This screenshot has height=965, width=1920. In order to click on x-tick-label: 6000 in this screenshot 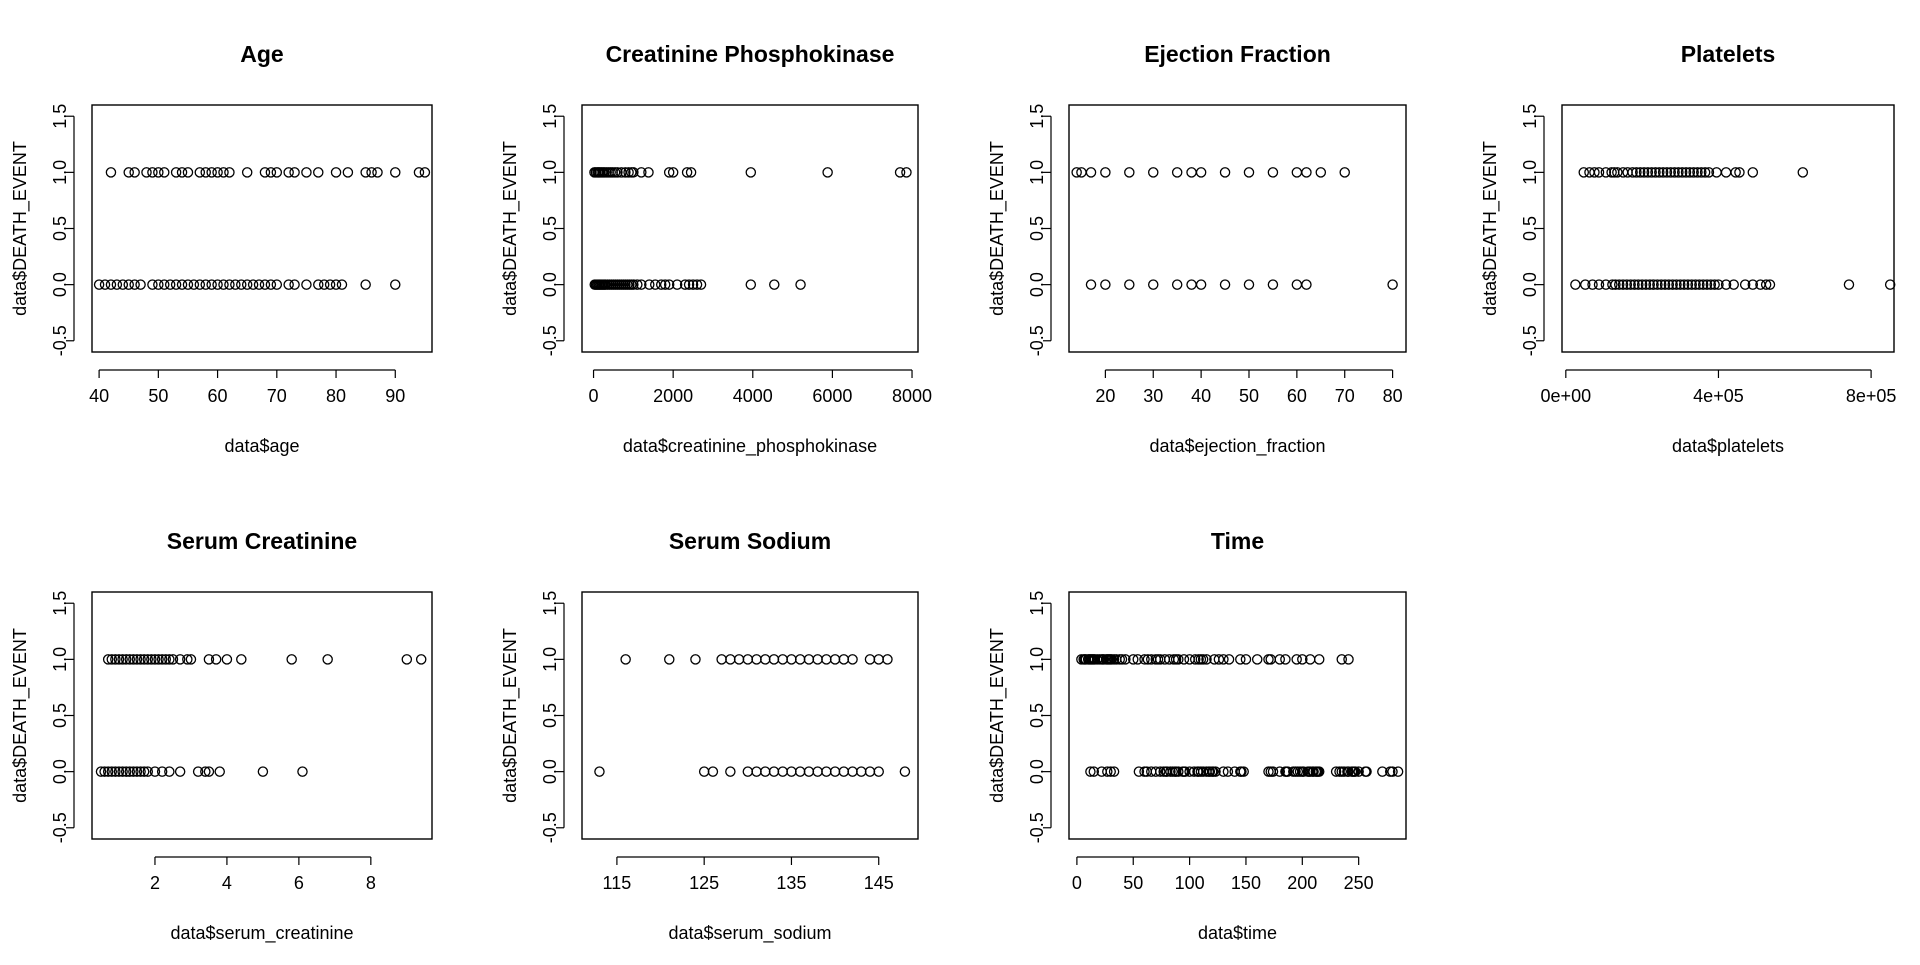, I will do `click(832, 396)`.